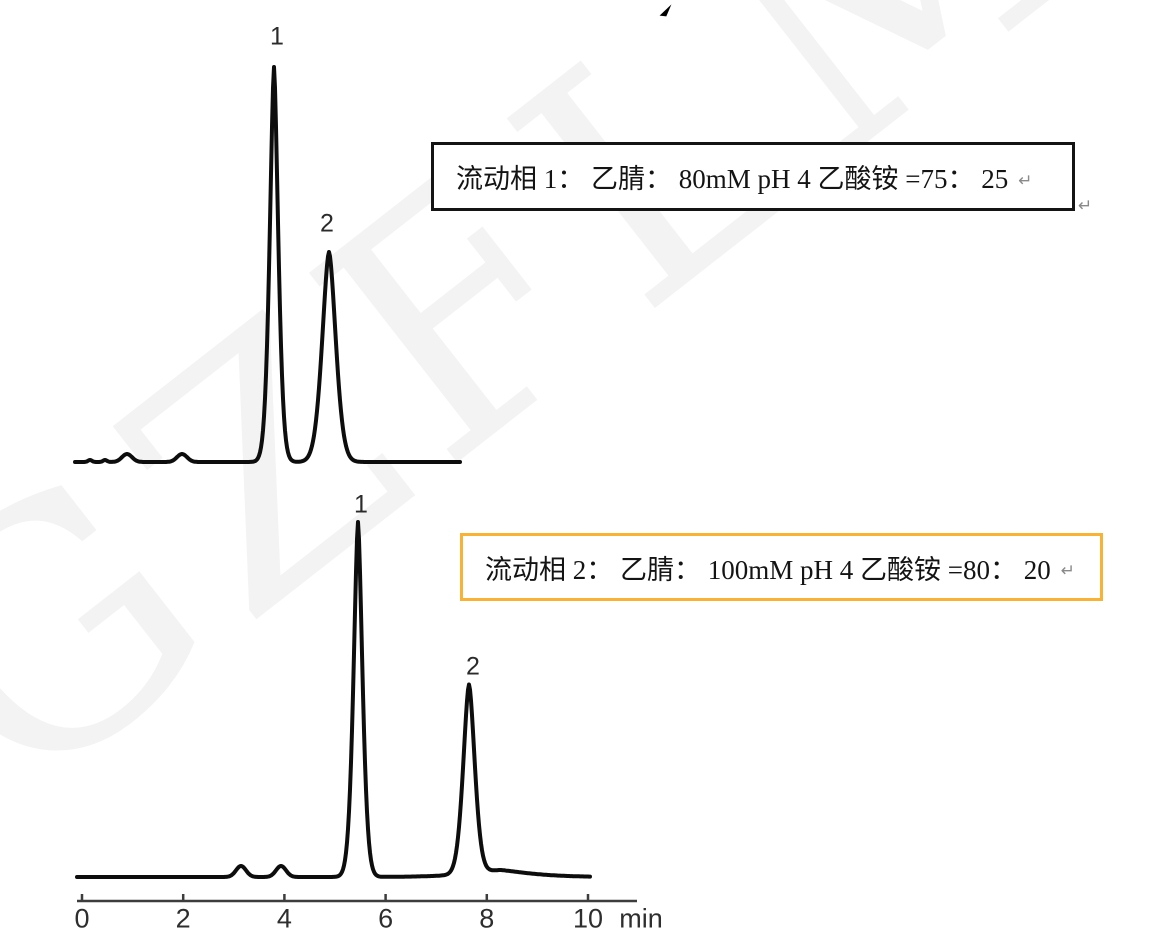 This screenshot has width=1159, height=940. I want to click on chromatogram-1-peak-label: 1, so click(277, 36).